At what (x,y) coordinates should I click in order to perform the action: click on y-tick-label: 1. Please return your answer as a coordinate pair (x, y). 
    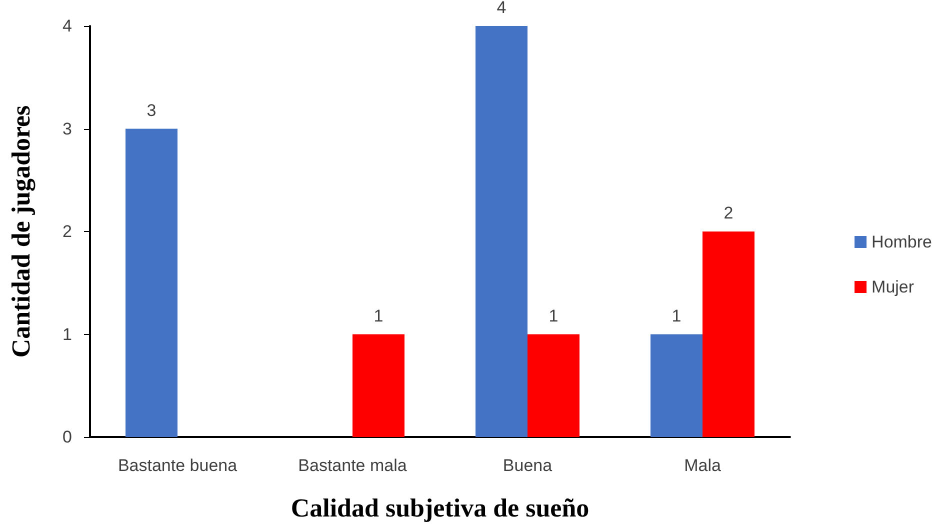
    Looking at the image, I should click on (67, 334).